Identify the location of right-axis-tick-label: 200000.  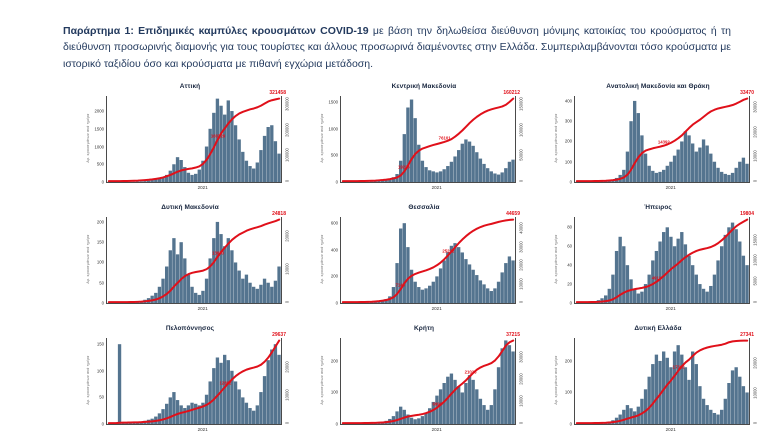
(287, 129).